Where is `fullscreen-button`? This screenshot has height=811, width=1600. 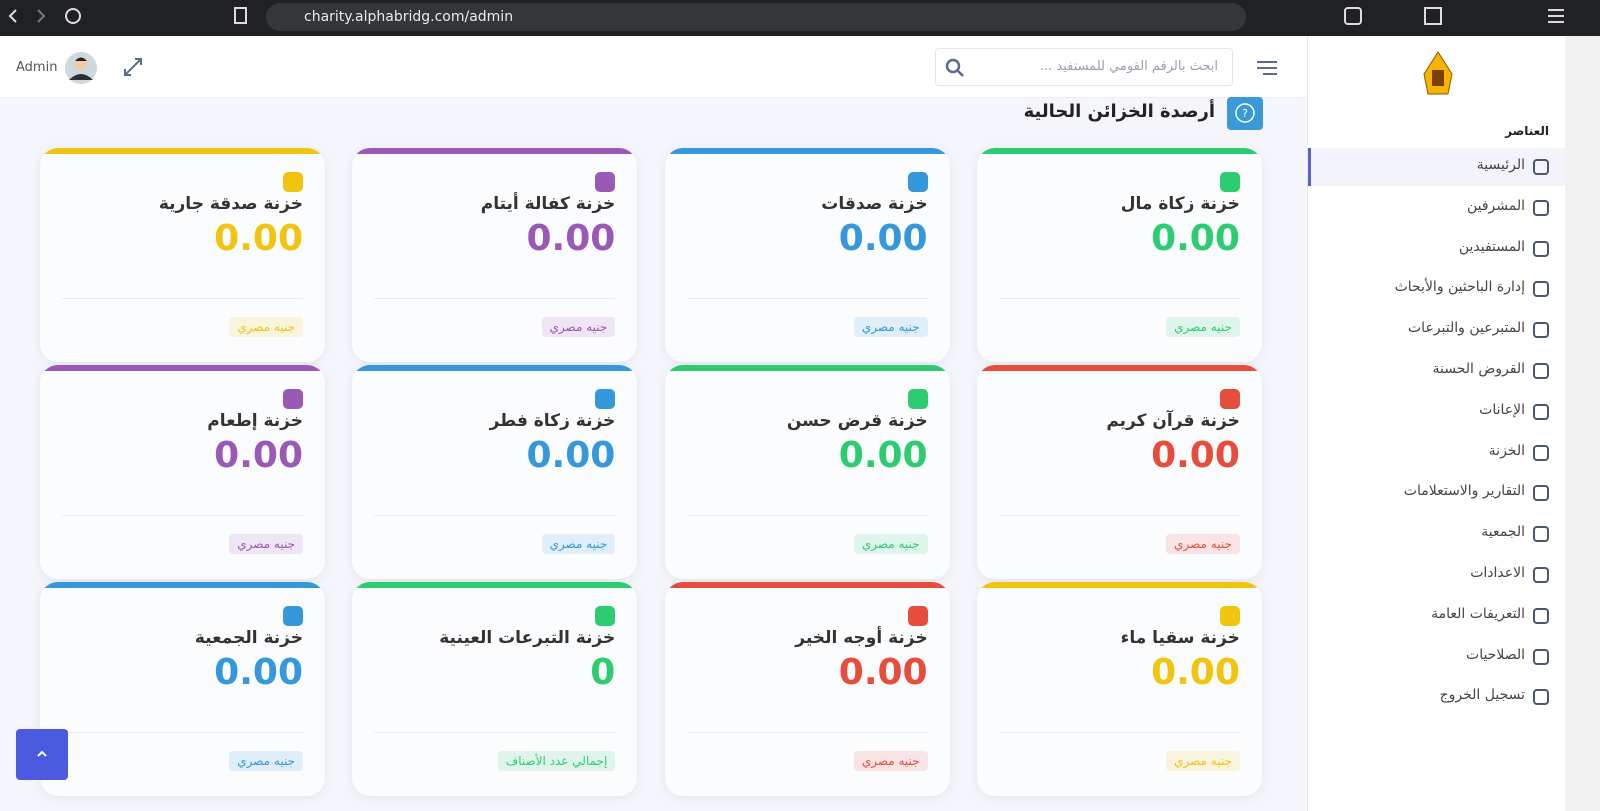
fullscreen-button is located at coordinates (133, 67).